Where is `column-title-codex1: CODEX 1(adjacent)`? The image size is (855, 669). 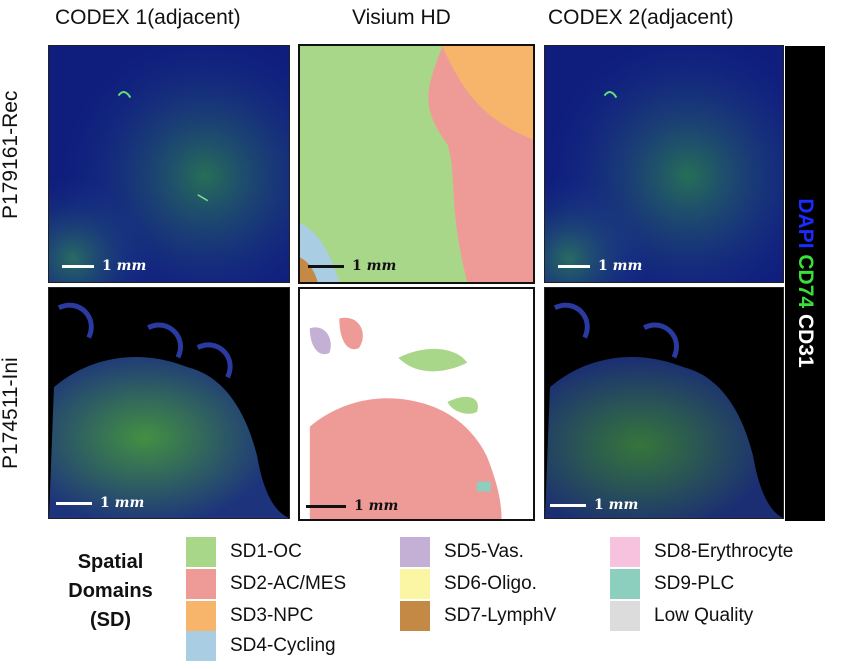 column-title-codex1: CODEX 1(adjacent) is located at coordinates (148, 17).